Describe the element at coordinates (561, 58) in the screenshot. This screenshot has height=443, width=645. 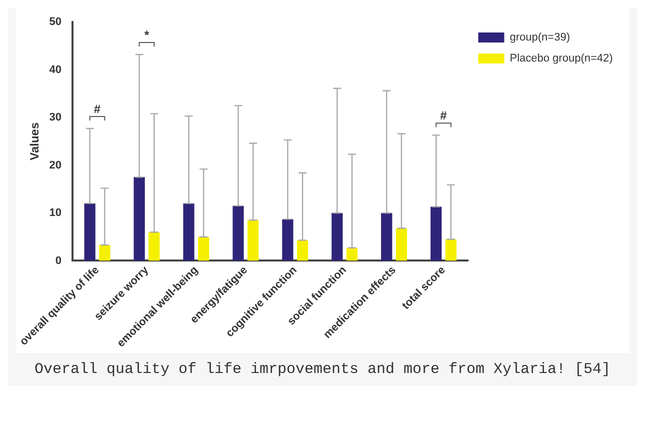
I see `legend-label: Placebo group(n=42)` at that location.